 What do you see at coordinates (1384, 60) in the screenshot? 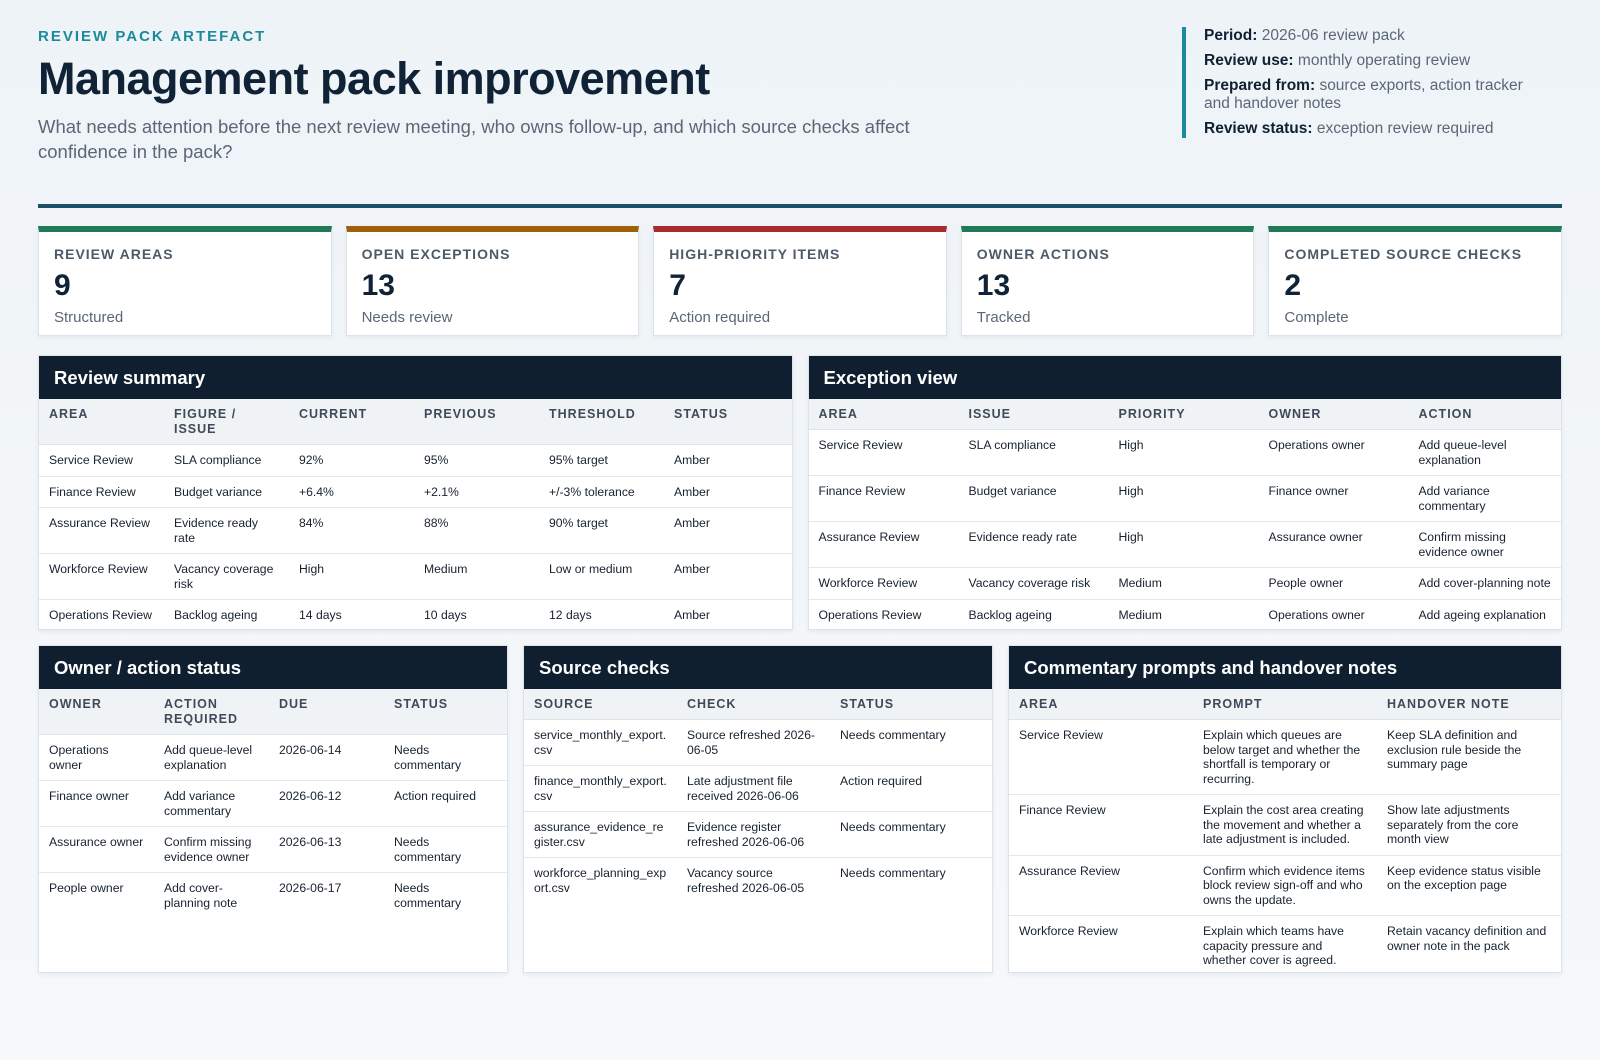
I see `meta-use-value: monthly operating review` at bounding box center [1384, 60].